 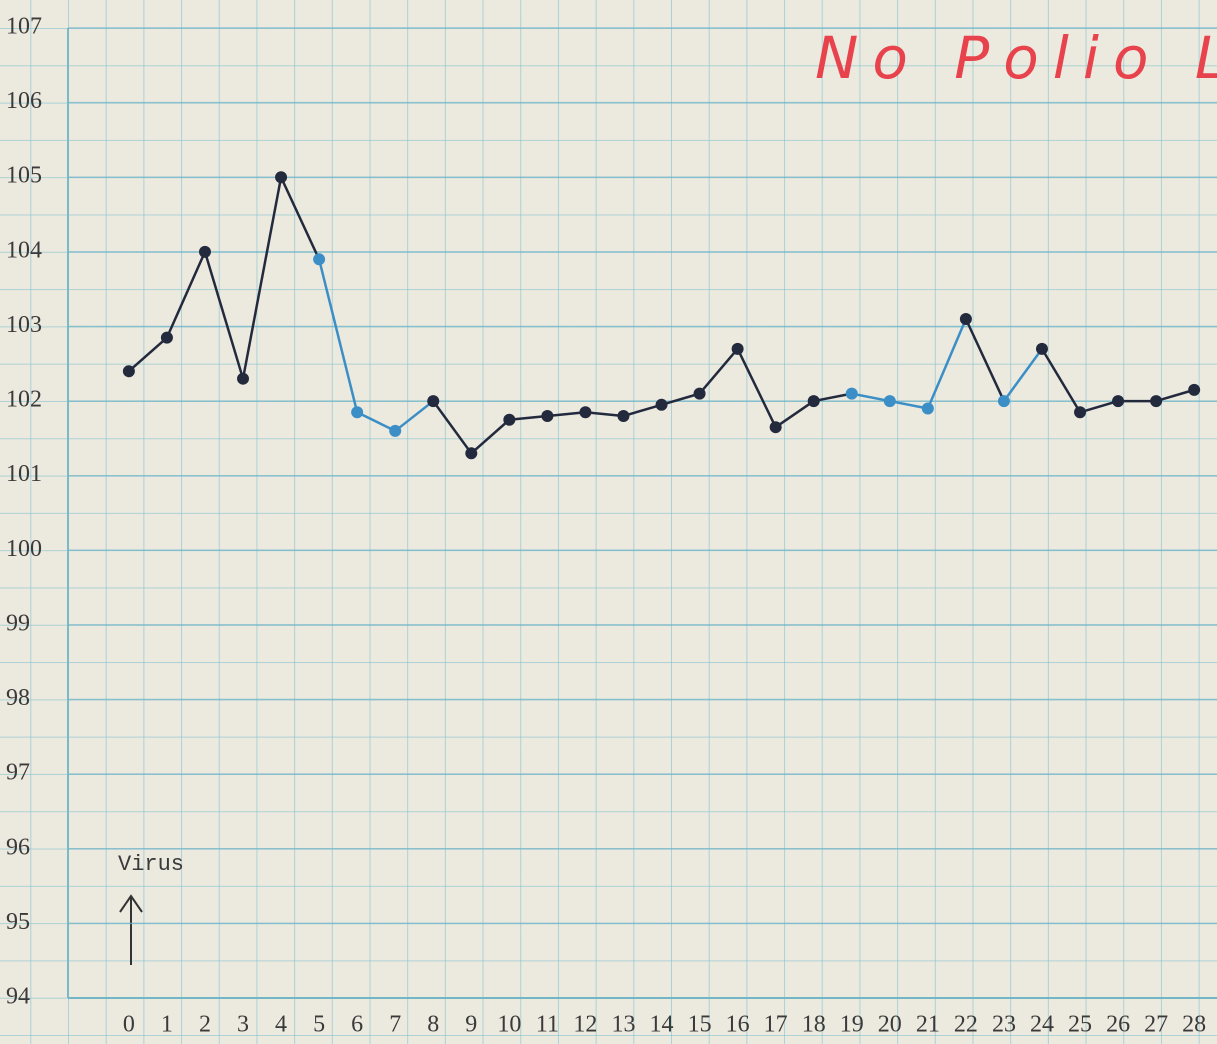 What do you see at coordinates (24, 325) in the screenshot?
I see `y-tick-label: 103` at bounding box center [24, 325].